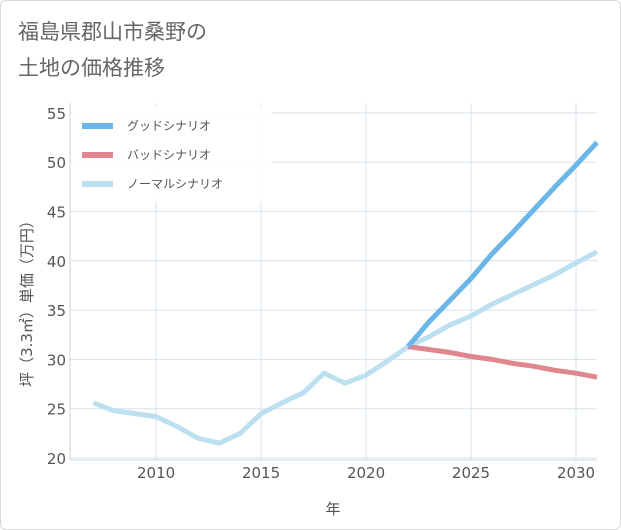 This screenshot has height=530, width=621. I want to click on x-axis-label: 年, so click(332, 509).